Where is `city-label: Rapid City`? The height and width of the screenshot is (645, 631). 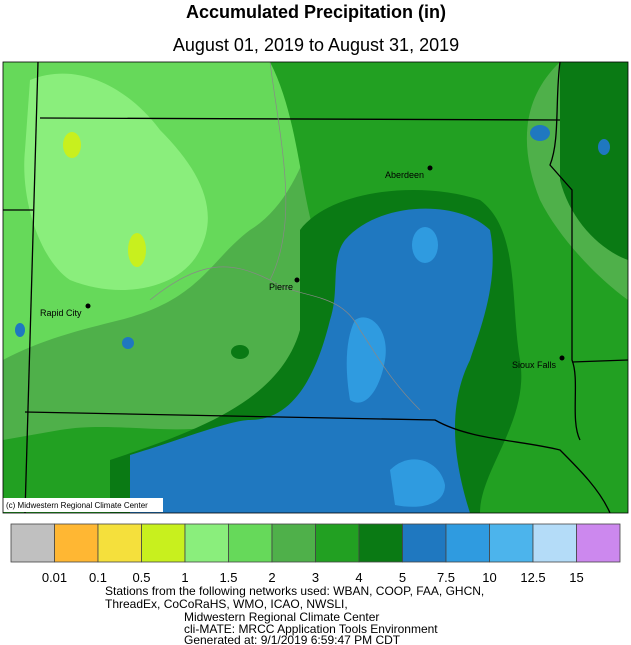
city-label: Rapid City is located at coordinates (61, 313).